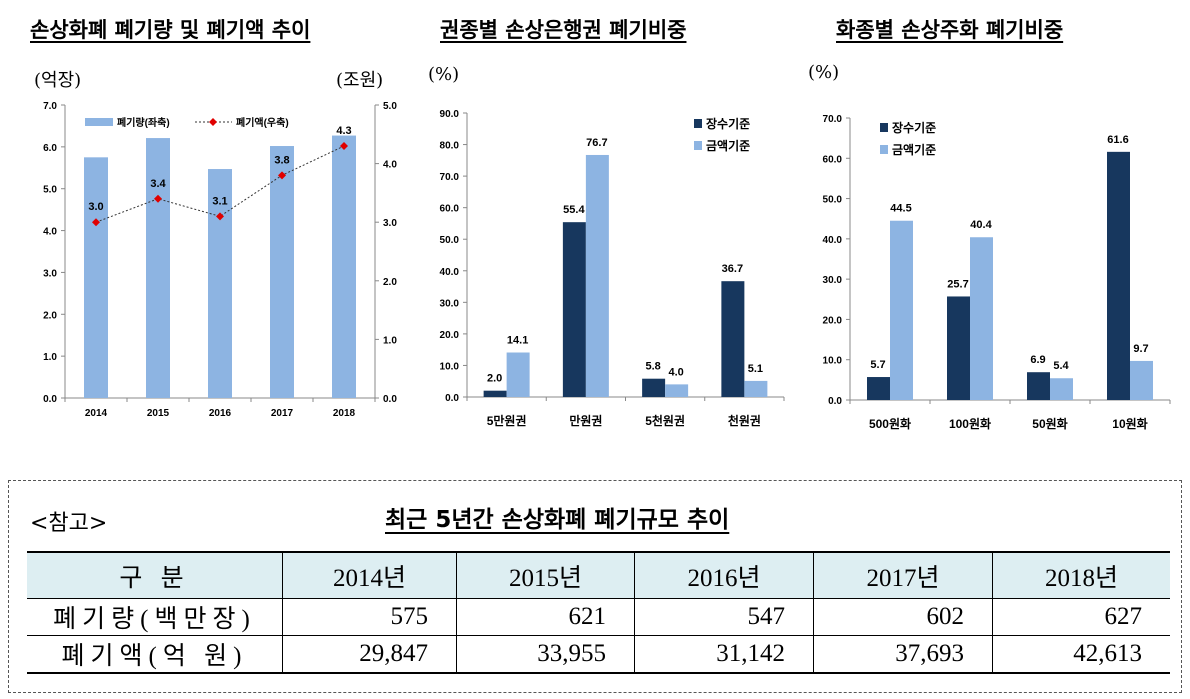 This screenshot has height=699, width=1190. What do you see at coordinates (724, 617) in the screenshot?
I see `cell: 547` at bounding box center [724, 617].